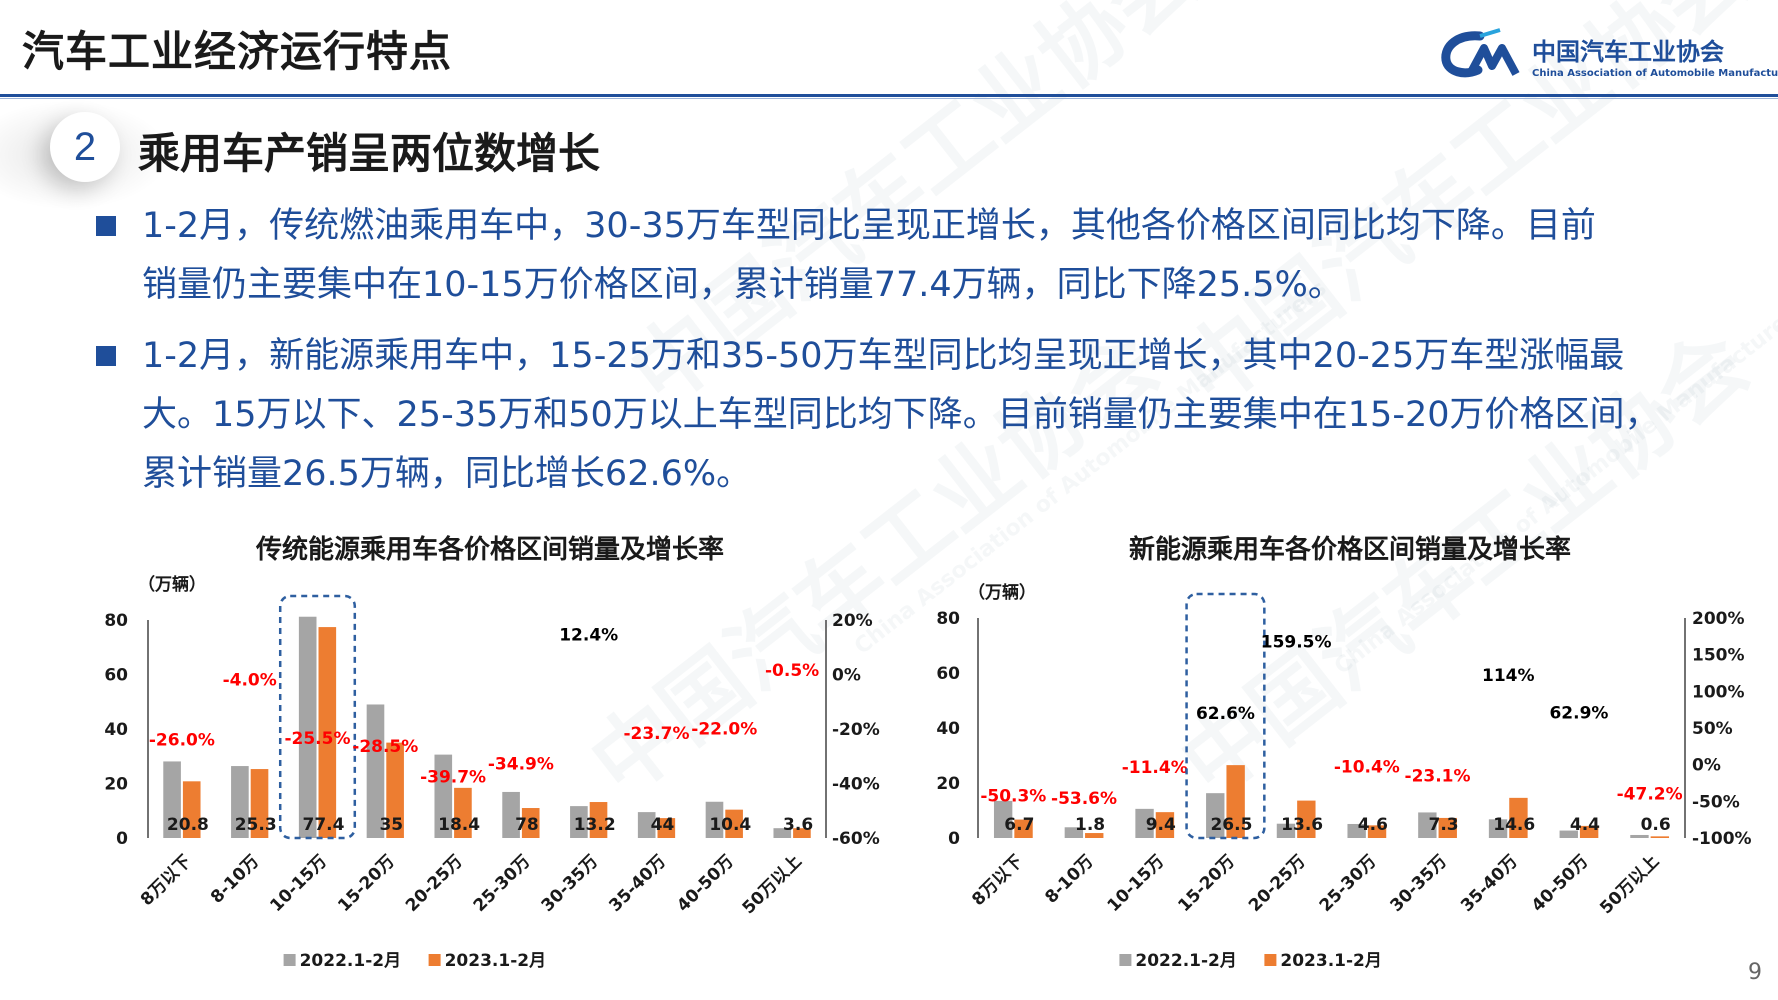 This screenshot has height=1000, width=1778. What do you see at coordinates (1508, 676) in the screenshot?
I see `growth-rate-label: 114%` at bounding box center [1508, 676].